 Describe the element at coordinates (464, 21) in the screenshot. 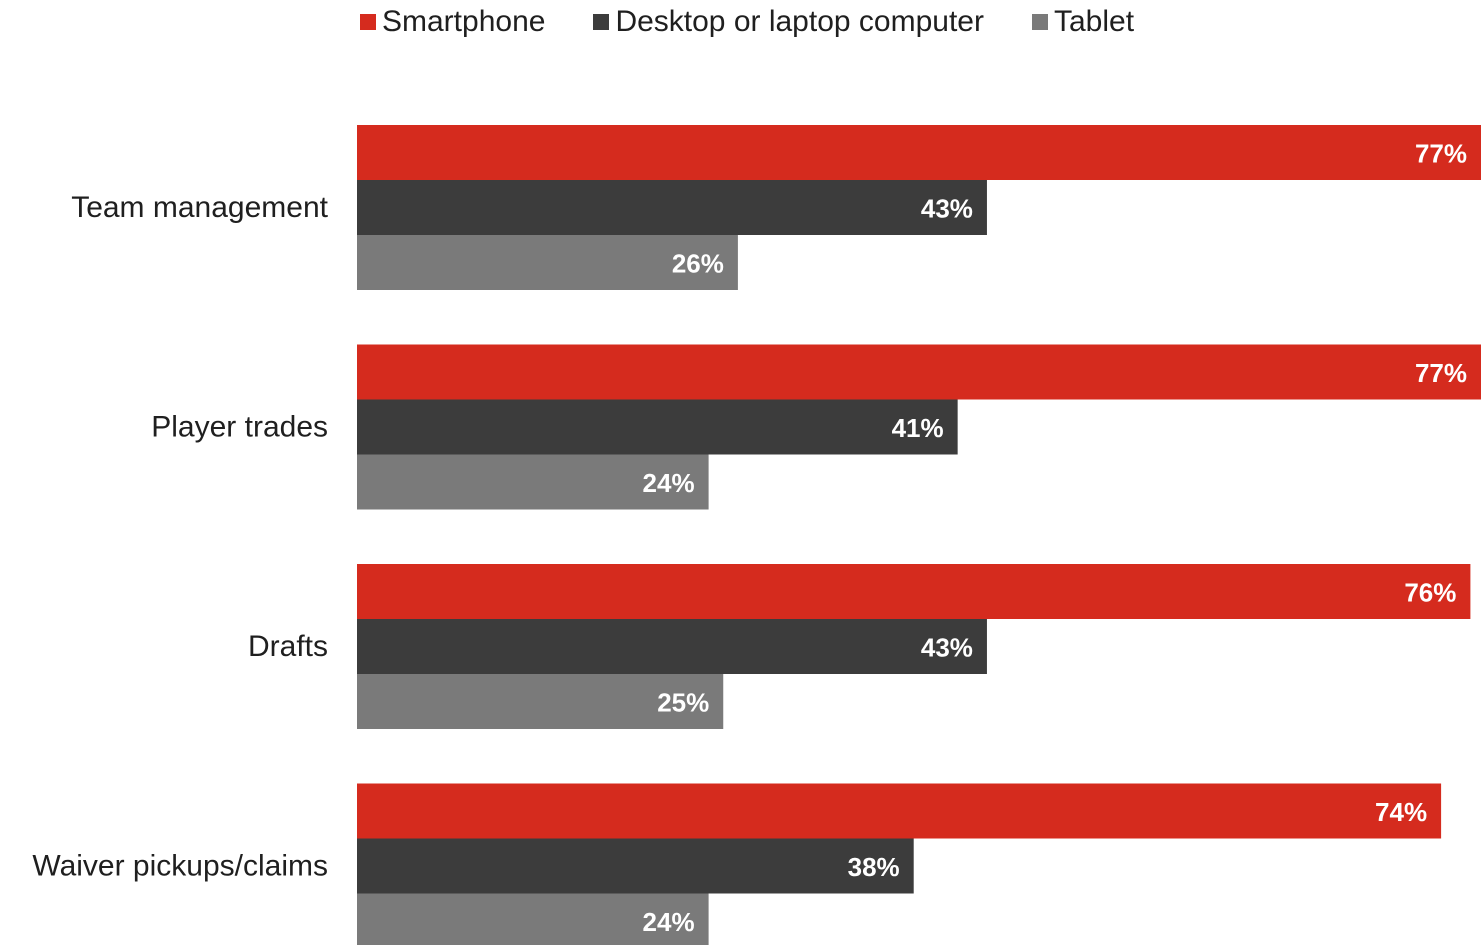

I see `legend-label-smartphone: Smartphone` at that location.